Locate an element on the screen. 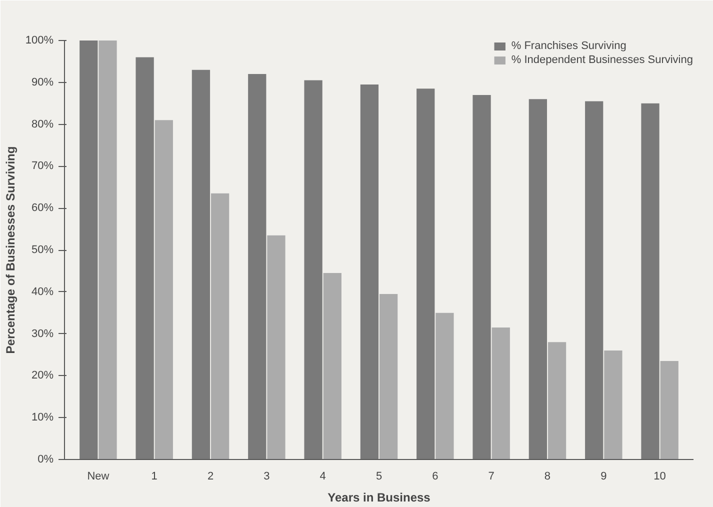 This screenshot has width=713, height=507. legend-label: % Independent Businesses Surviving is located at coordinates (602, 60).